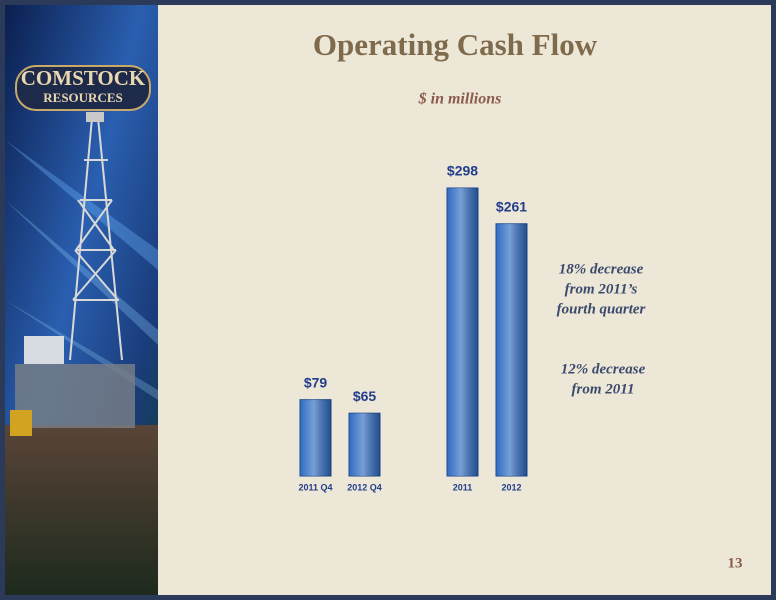 This screenshot has height=600, width=776. What do you see at coordinates (463, 487) in the screenshot?
I see `x-tick-label: 2011` at bounding box center [463, 487].